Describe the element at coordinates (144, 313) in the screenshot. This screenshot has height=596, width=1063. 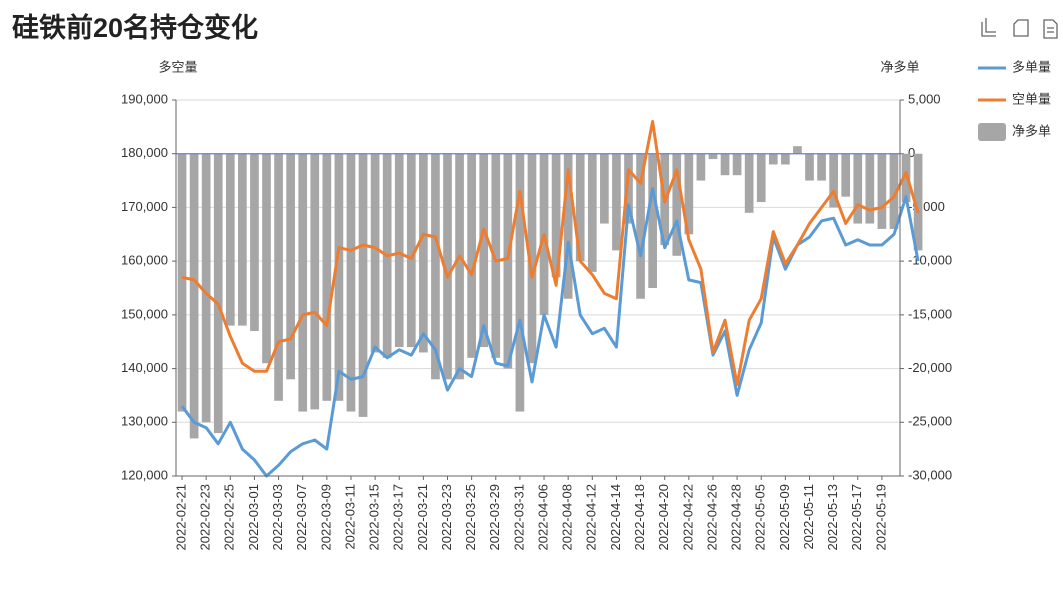
I see `y-tick-label: 150,000` at that location.